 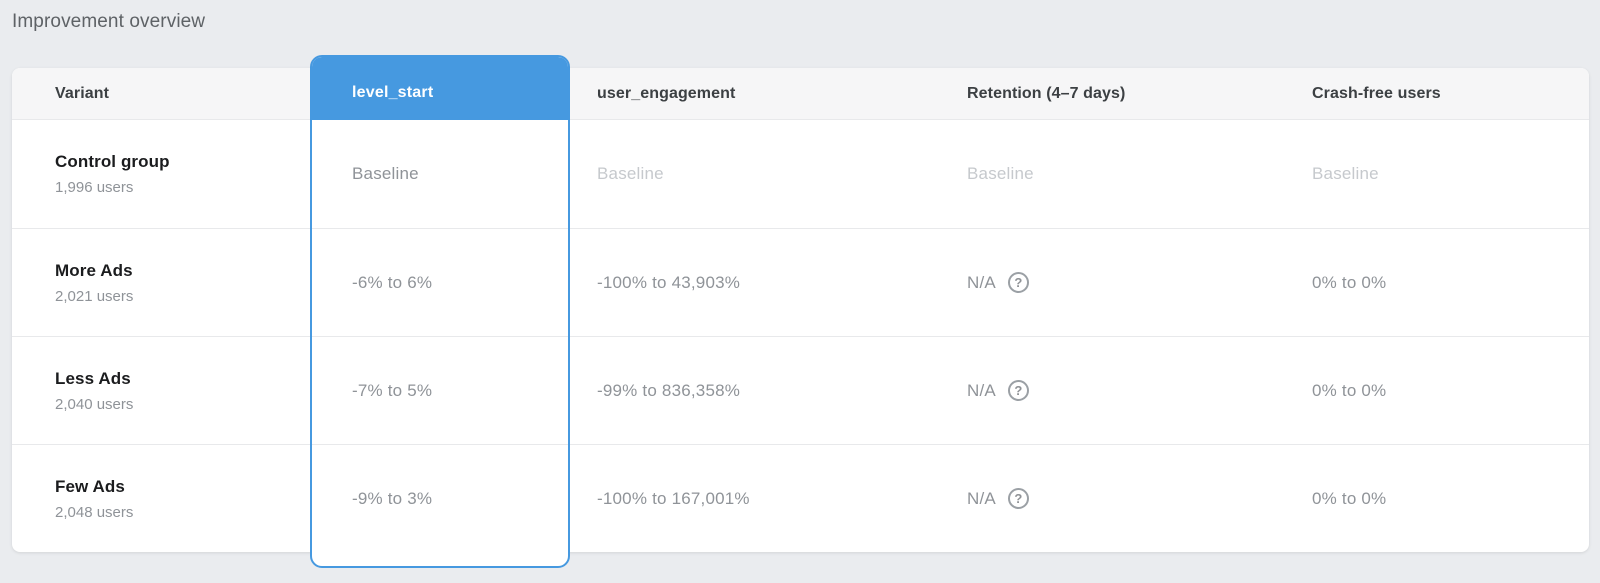 What do you see at coordinates (93, 378) in the screenshot?
I see `variant-name: Less Ads` at bounding box center [93, 378].